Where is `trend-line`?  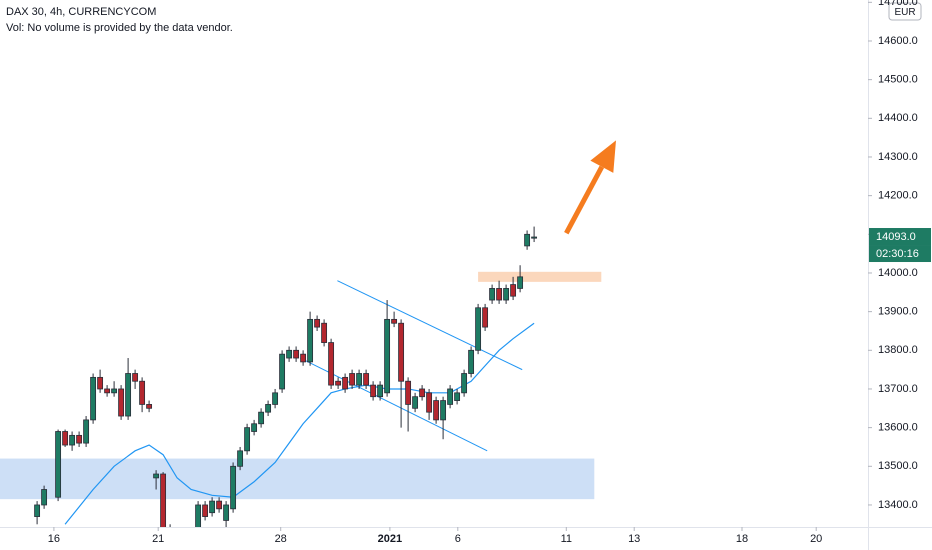
trend-line is located at coordinates (430, 325).